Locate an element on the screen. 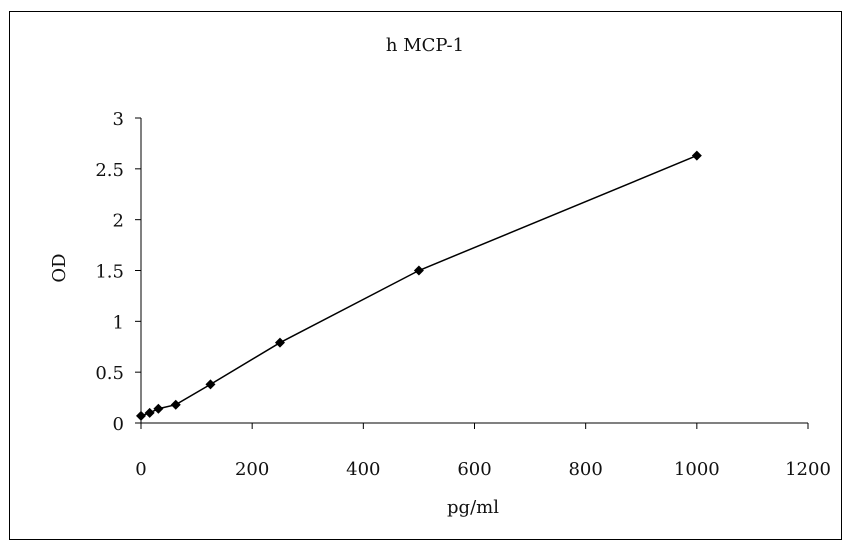 The image size is (846, 543). x-tick-label: 400 is located at coordinates (363, 469).